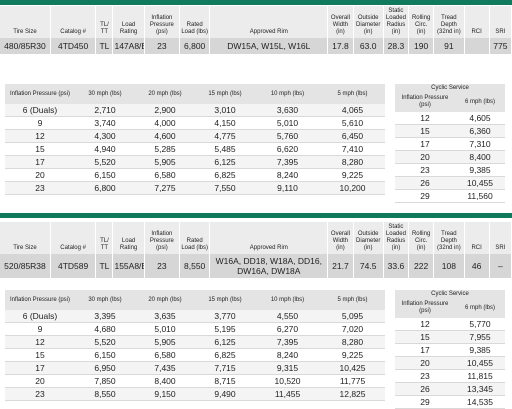 This screenshot has width=512, height=409. Describe the element at coordinates (269, 266) in the screenshot. I see `spec-value: W16A, DD18, W18A, DD16, DW16A, DW18A` at that location.